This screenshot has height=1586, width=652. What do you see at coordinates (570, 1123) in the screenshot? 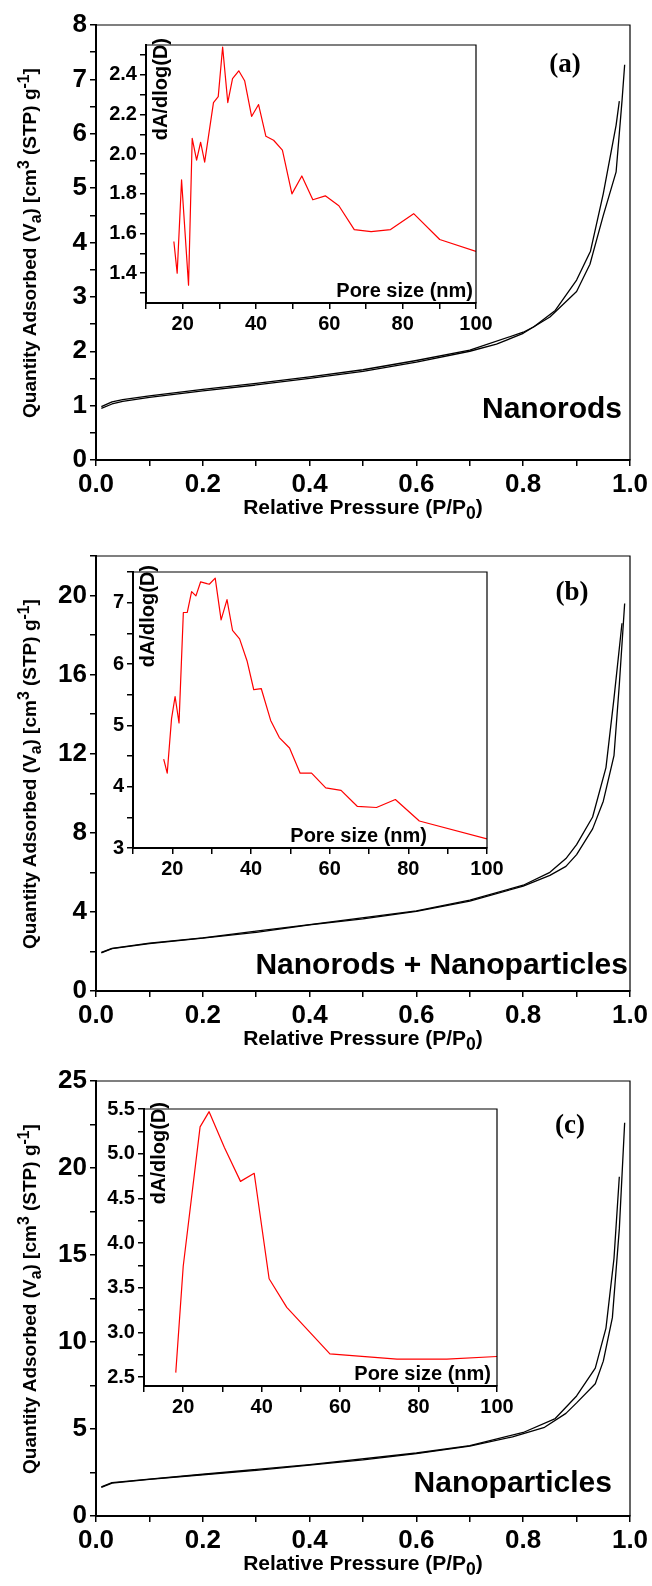
I see `annotation: (c)` at bounding box center [570, 1123].